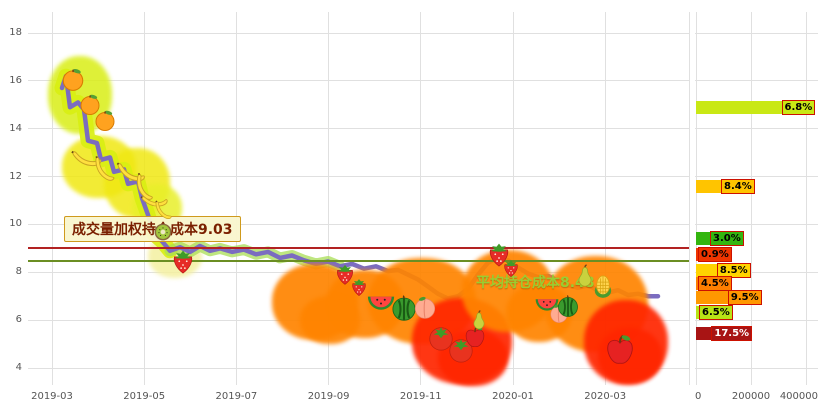 The image size is (818, 414). What do you see at coordinates (689, 198) in the screenshot?
I see `main-right-border` at bounding box center [689, 198].